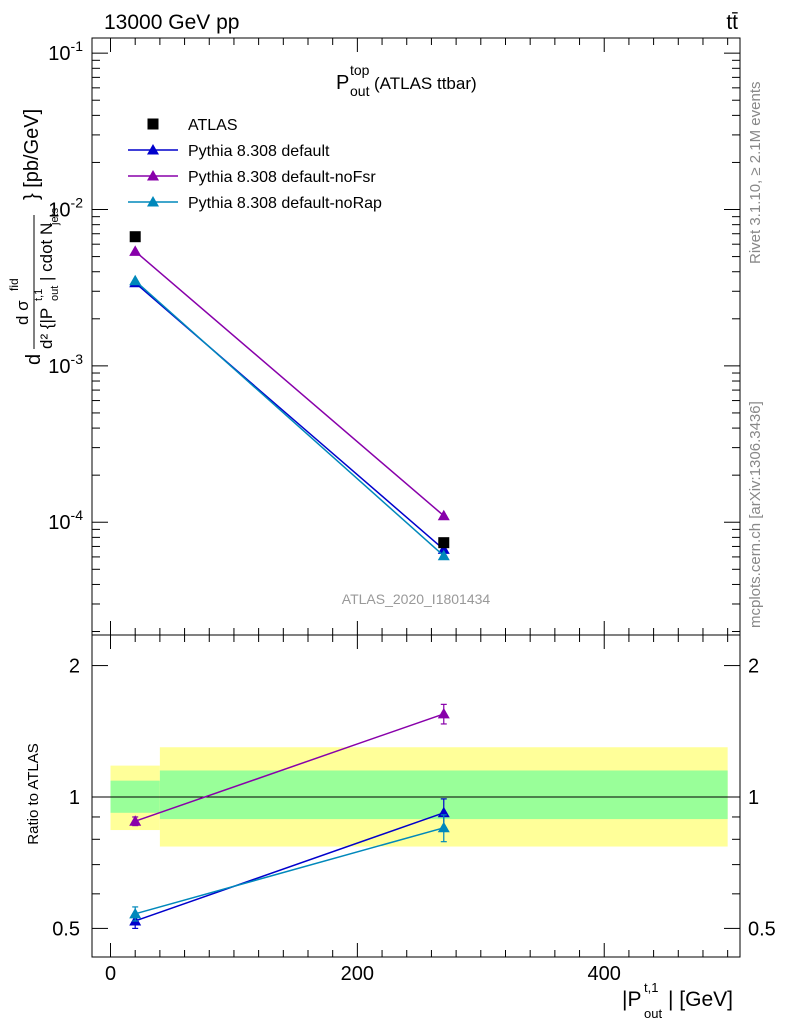 This screenshot has height=1024, width=786. What do you see at coordinates (171, 22) in the screenshot?
I see `energy-label: 13000 GeV pp` at bounding box center [171, 22].